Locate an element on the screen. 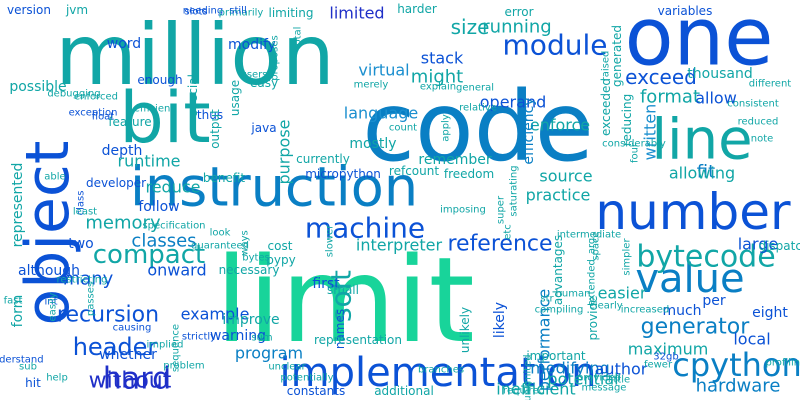 This screenshot has height=400, width=800. word-might: might is located at coordinates (437, 77).